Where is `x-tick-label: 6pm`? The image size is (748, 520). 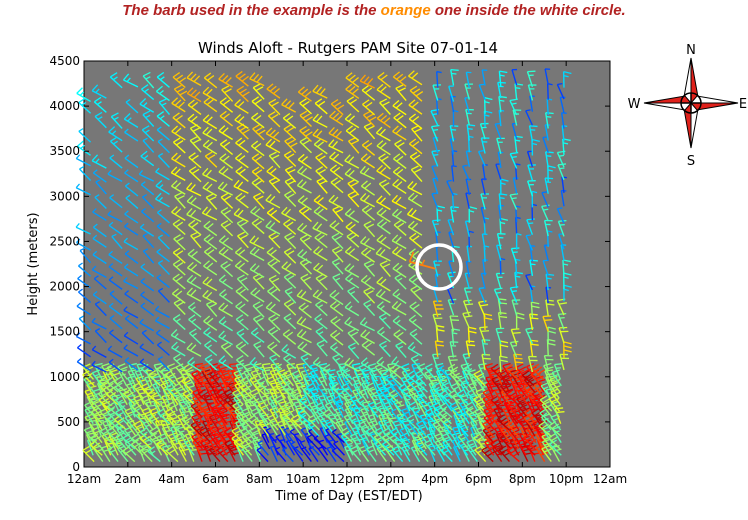 x-tick-label: 6pm is located at coordinates (478, 479).